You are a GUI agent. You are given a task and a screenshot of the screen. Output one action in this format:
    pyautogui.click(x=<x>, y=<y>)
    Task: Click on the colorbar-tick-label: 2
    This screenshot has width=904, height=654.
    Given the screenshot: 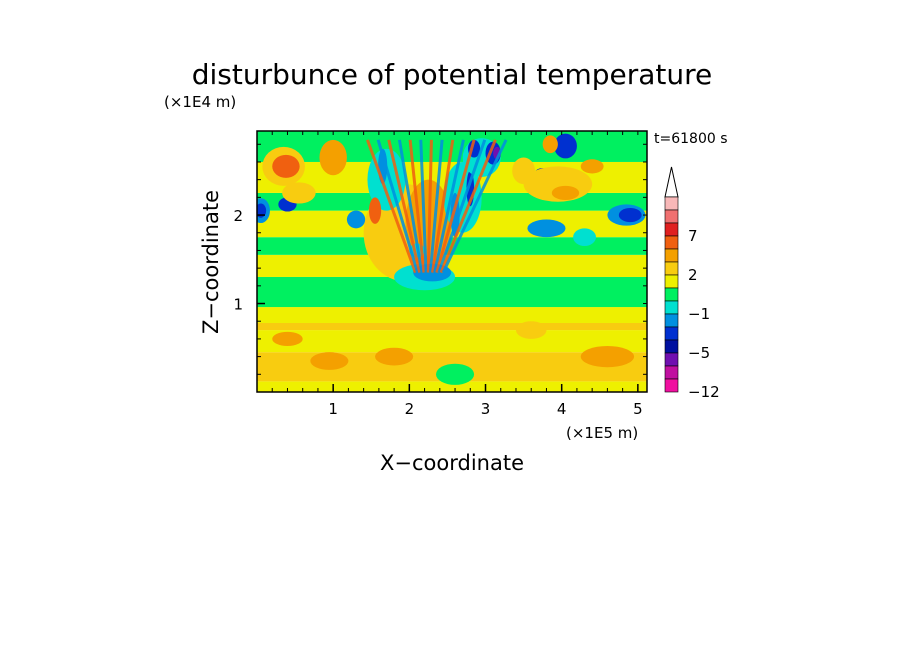 What is the action you would take?
    pyautogui.click(x=693, y=275)
    